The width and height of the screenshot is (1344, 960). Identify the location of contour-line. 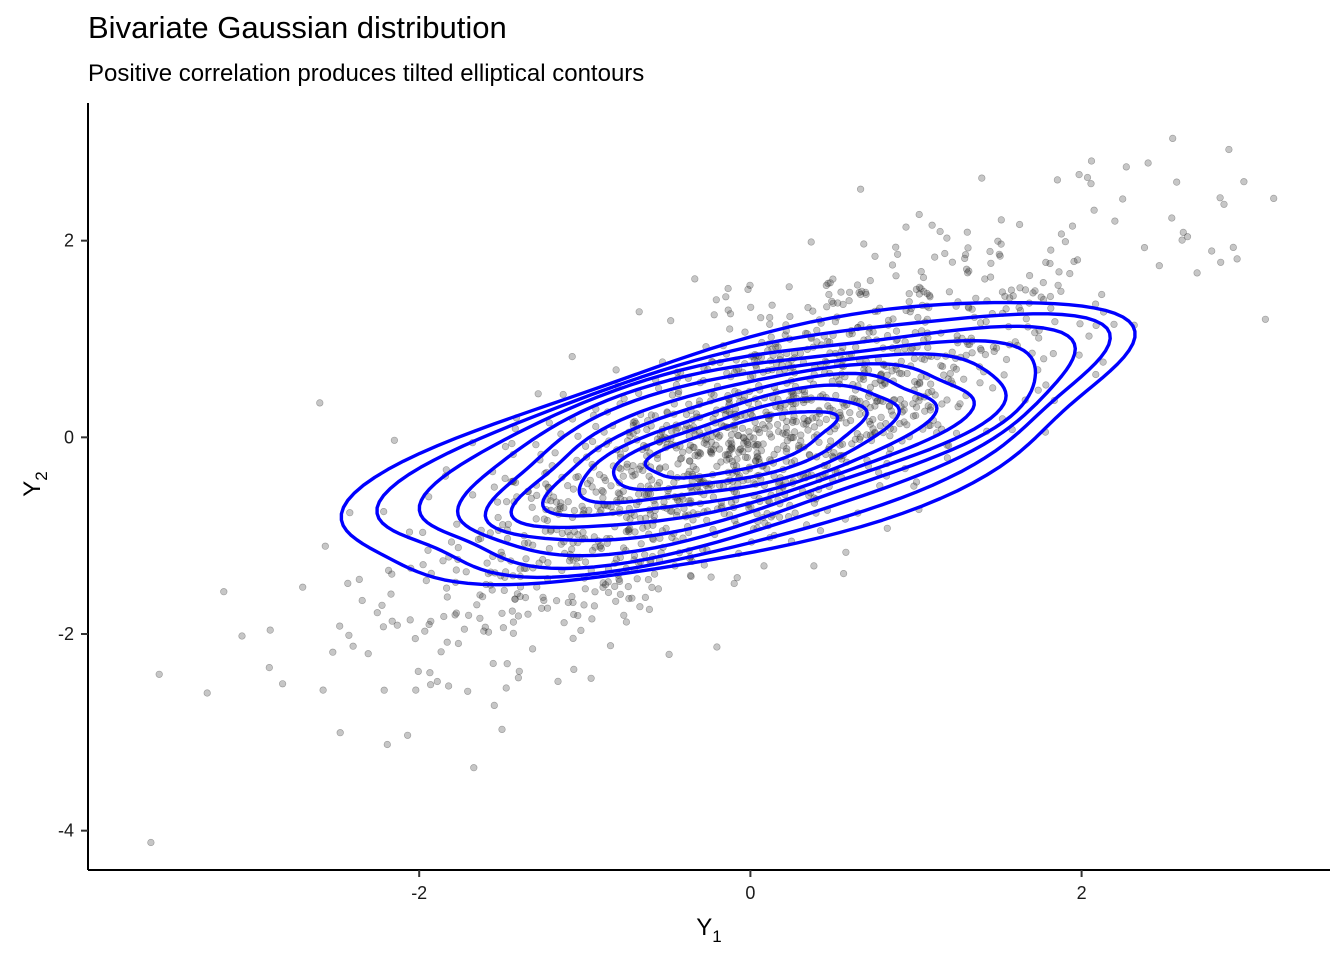
(742, 446).